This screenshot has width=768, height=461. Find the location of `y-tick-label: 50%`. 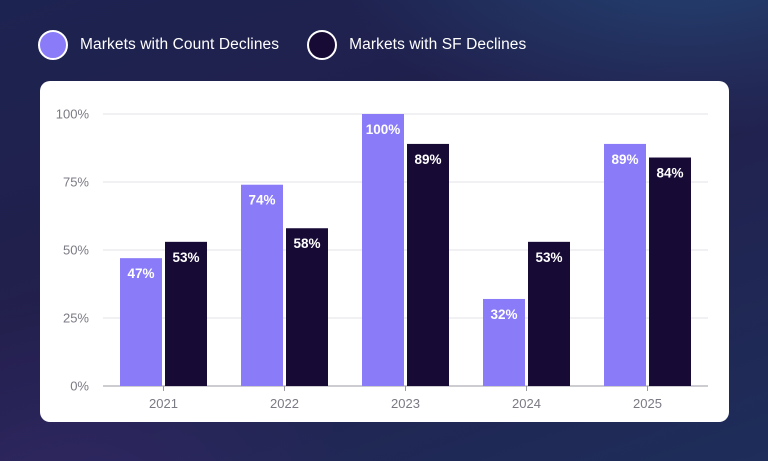

y-tick-label: 50% is located at coordinates (76, 250).